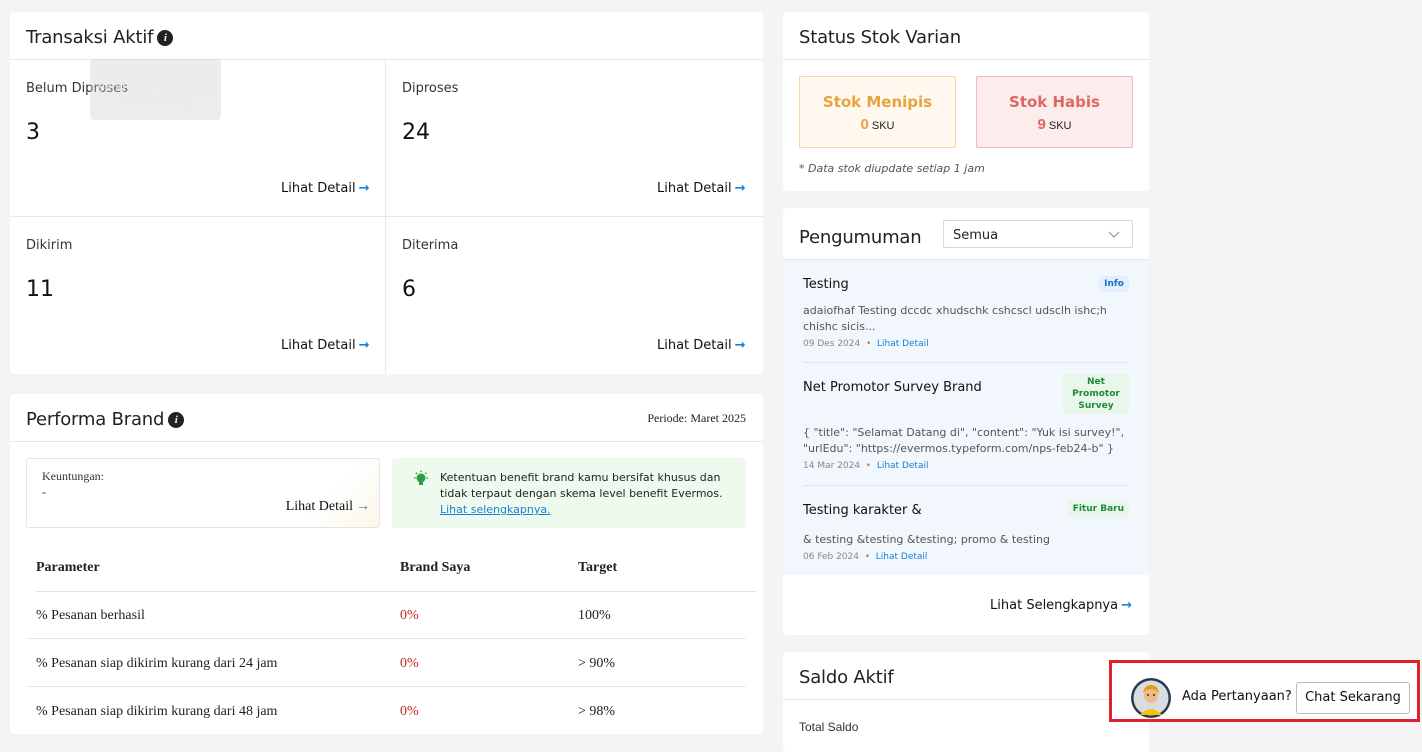  What do you see at coordinates (495, 509) in the screenshot?
I see `lihat-selengkapnya-link: Lihat selengkapnya.` at bounding box center [495, 509].